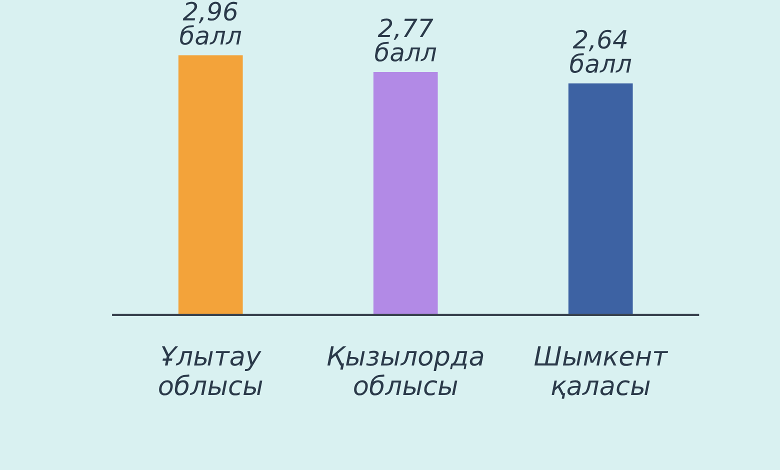 The image size is (780, 470). Describe the element at coordinates (405, 40) in the screenshot. I see `data-label: 2,77 балл` at that location.